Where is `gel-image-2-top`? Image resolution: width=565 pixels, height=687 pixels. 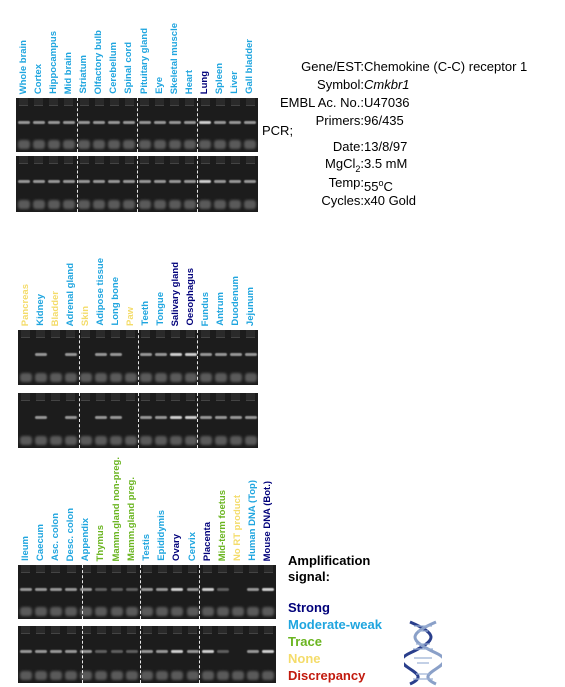
gel-image-2-top is located at coordinates (138, 357).